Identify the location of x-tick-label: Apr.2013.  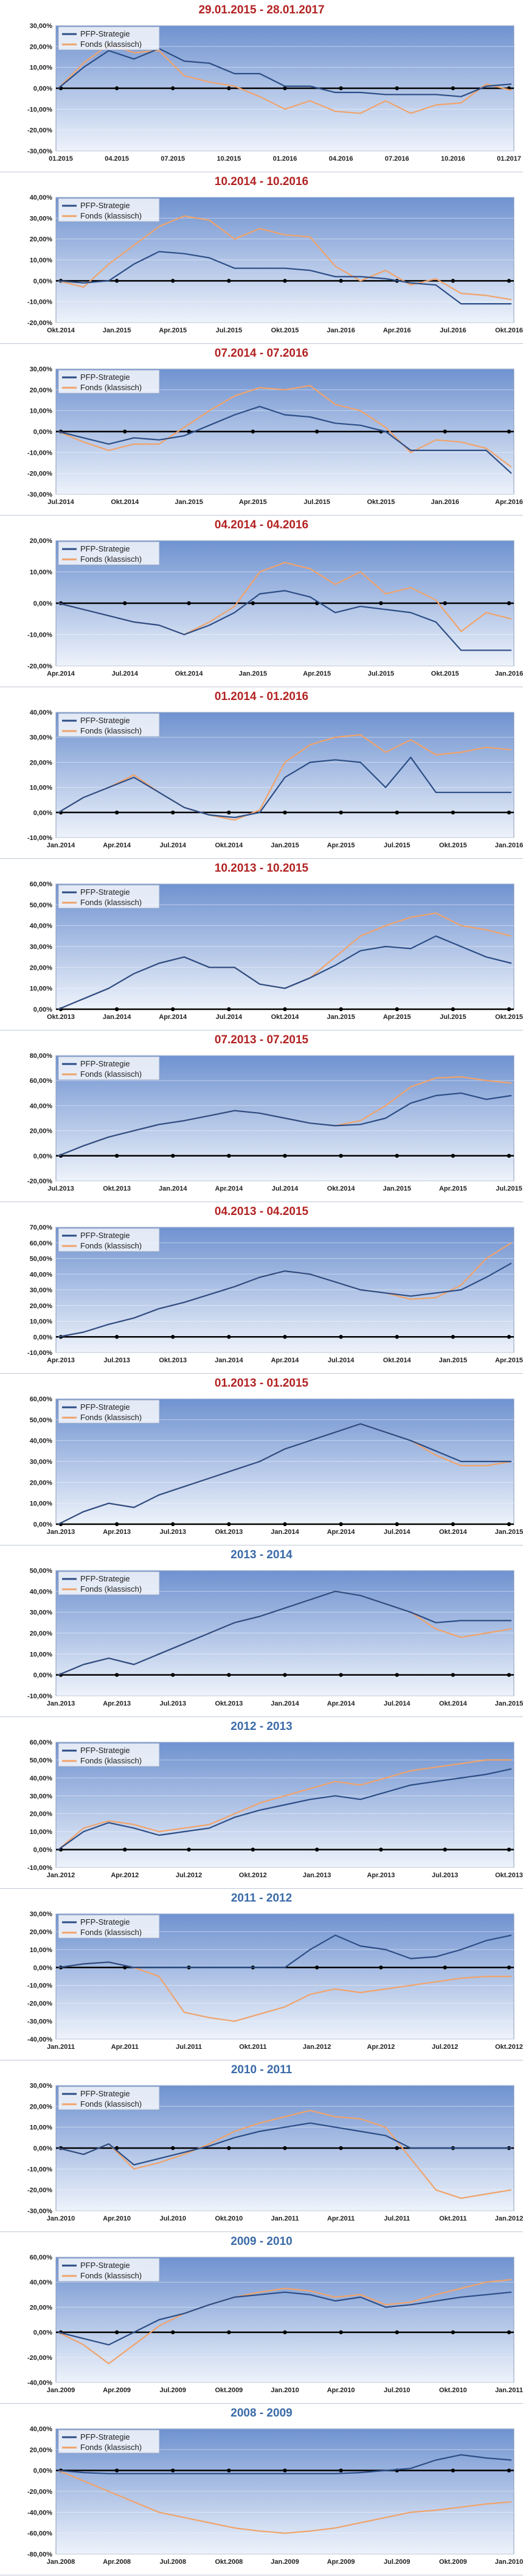
(61, 1360).